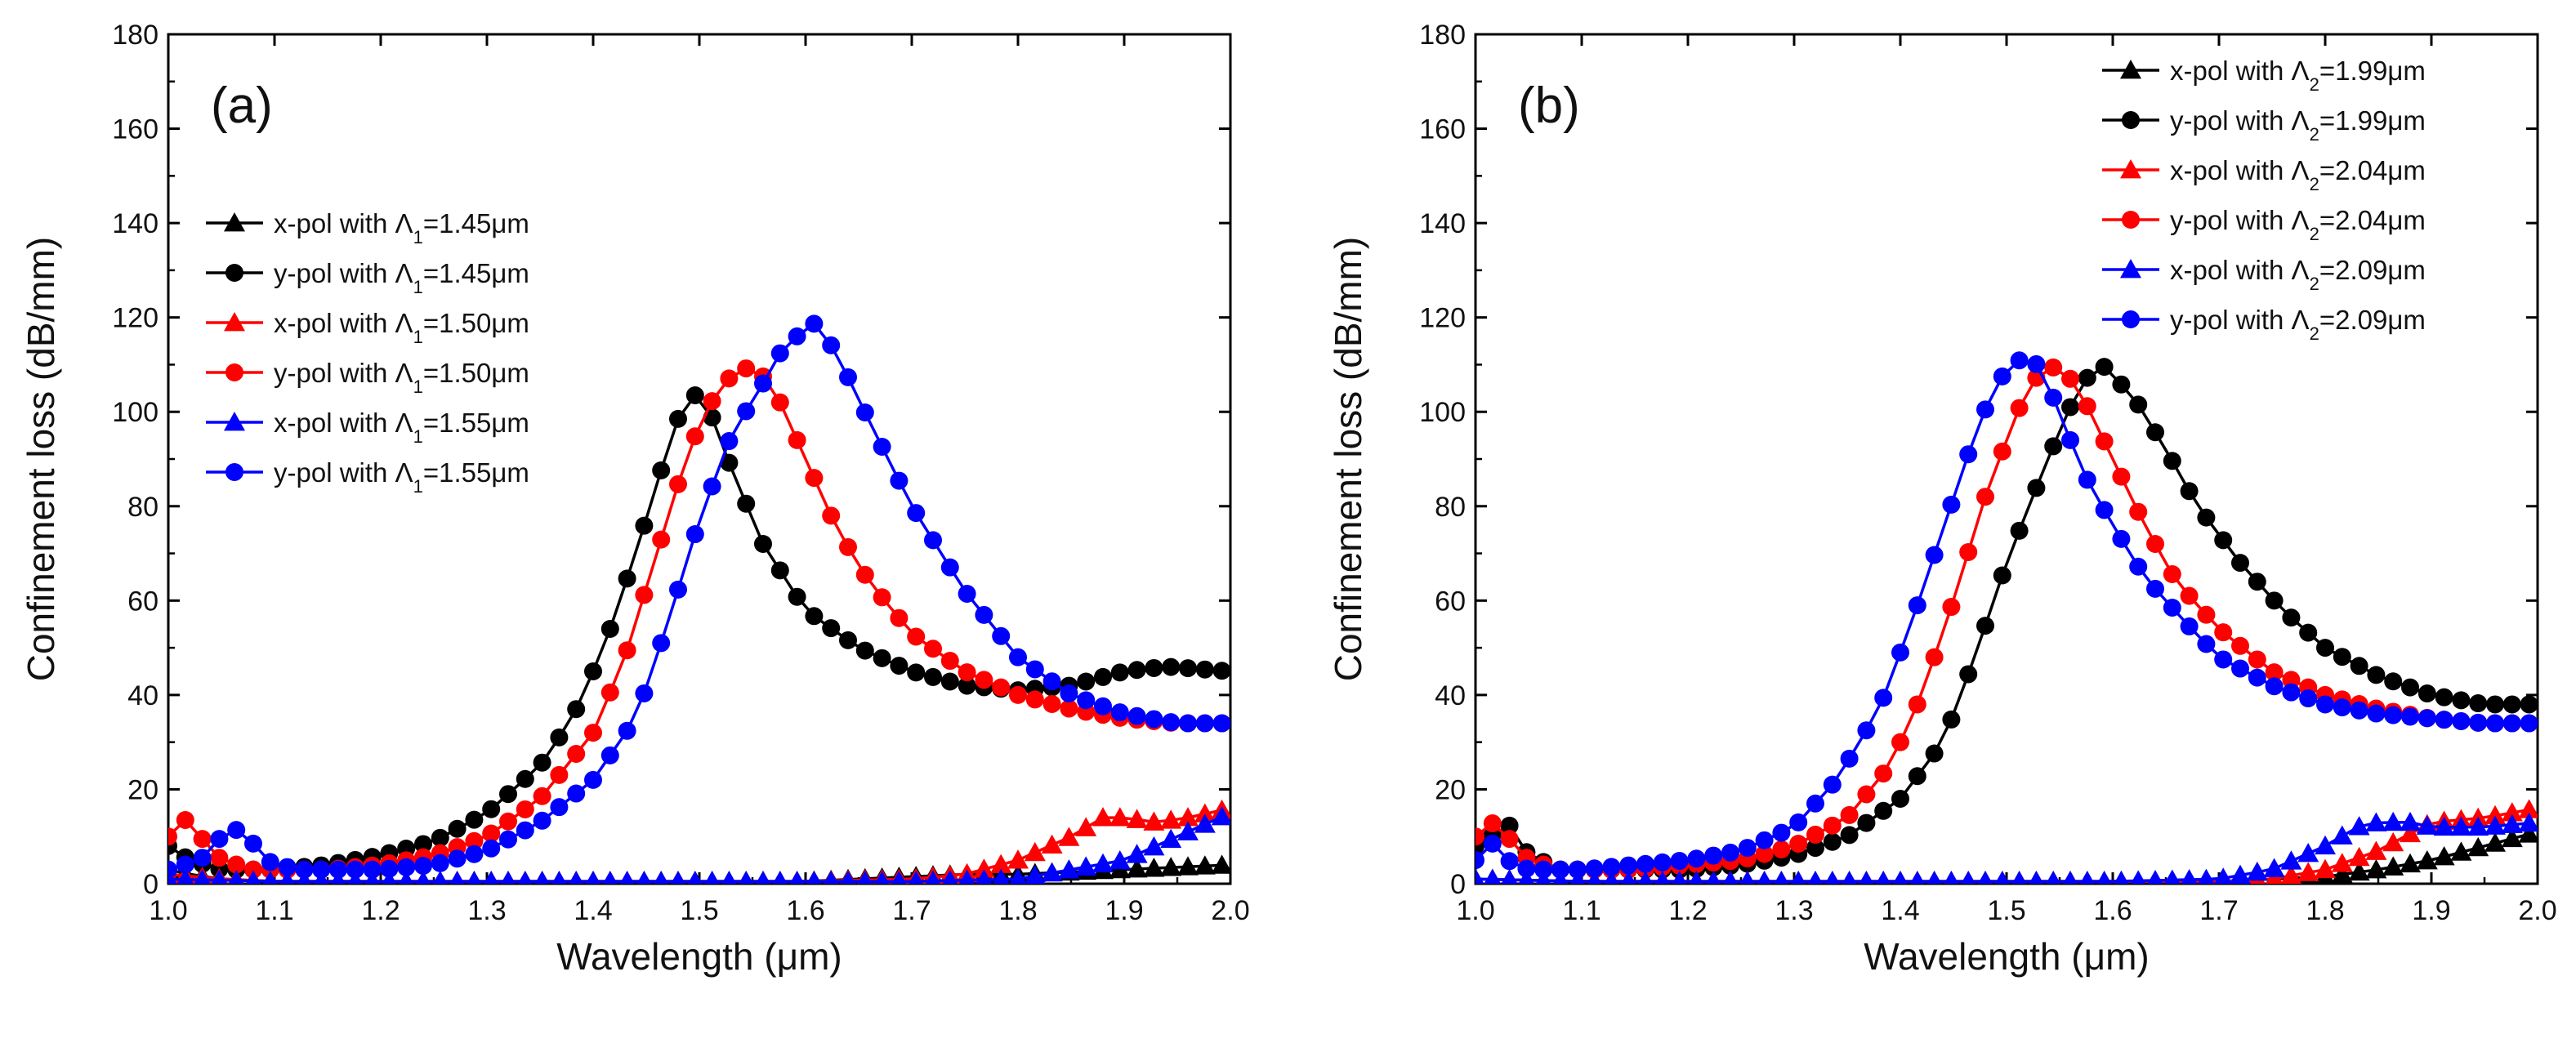  What do you see at coordinates (2325, 910) in the screenshot?
I see `x-tick-label: 1.8` at bounding box center [2325, 910].